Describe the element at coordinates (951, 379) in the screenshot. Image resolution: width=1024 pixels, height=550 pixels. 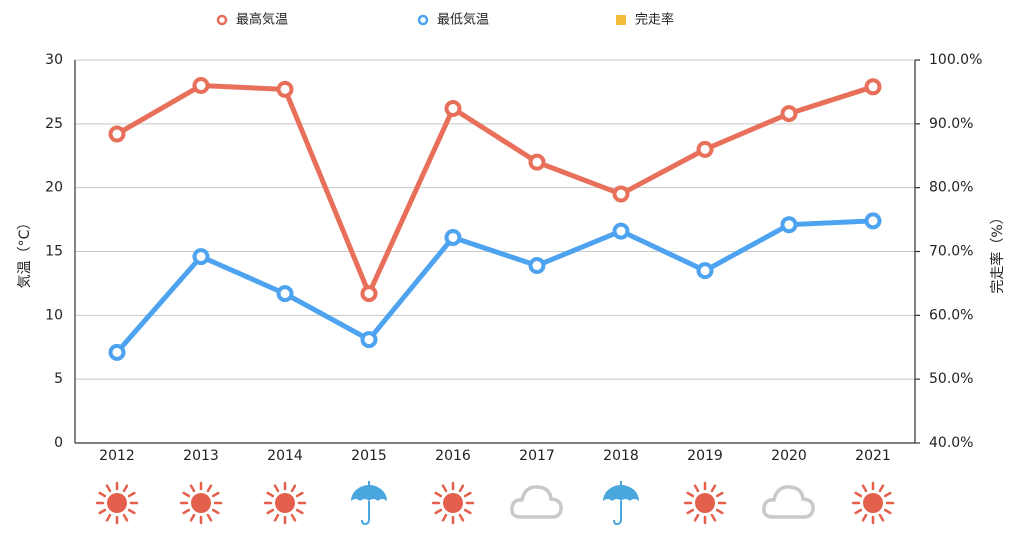
I see `y2-tick-label: 50.0%` at that location.